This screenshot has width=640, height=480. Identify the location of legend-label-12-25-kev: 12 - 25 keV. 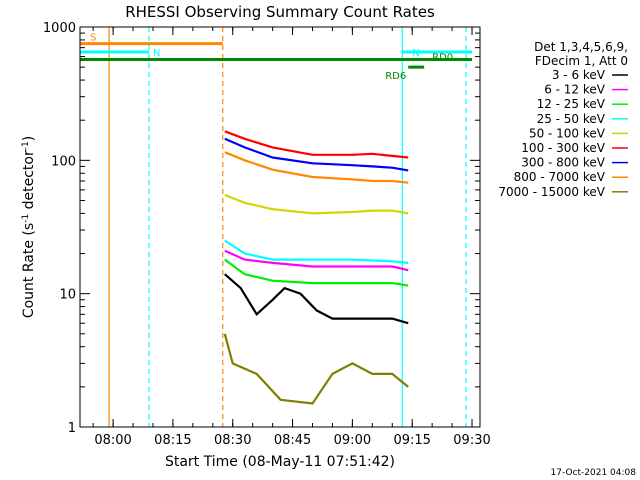
(571, 104).